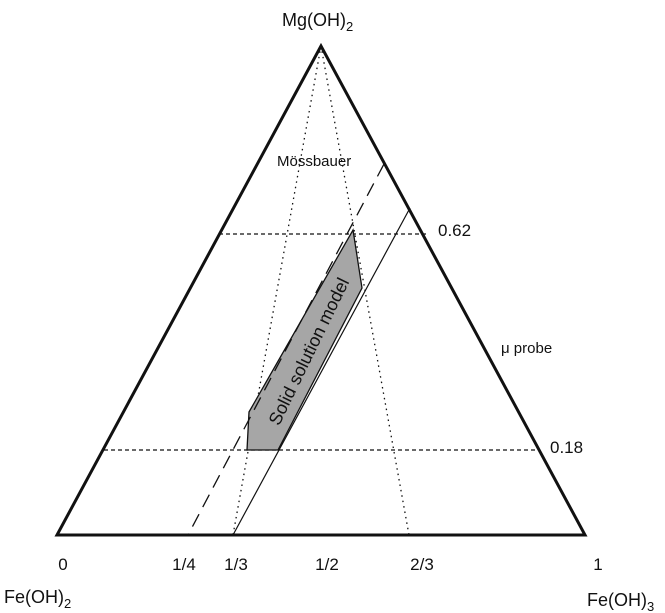  I want to click on apex-label-right: Fe(OH)3, so click(620, 601).